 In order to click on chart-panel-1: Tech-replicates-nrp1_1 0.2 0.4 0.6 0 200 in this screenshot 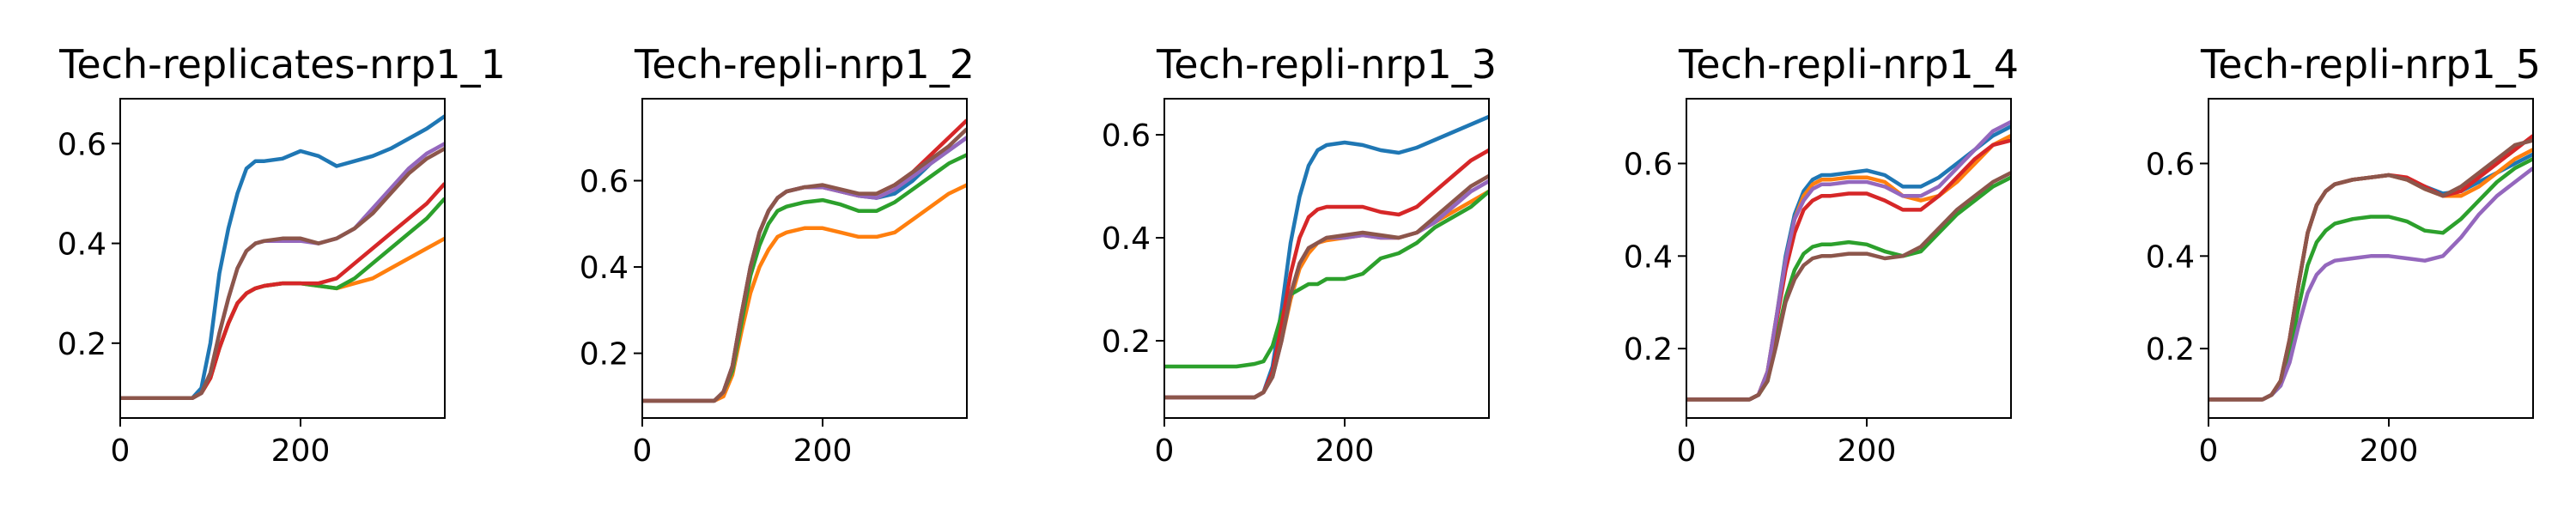, I will do `click(282, 255)`.